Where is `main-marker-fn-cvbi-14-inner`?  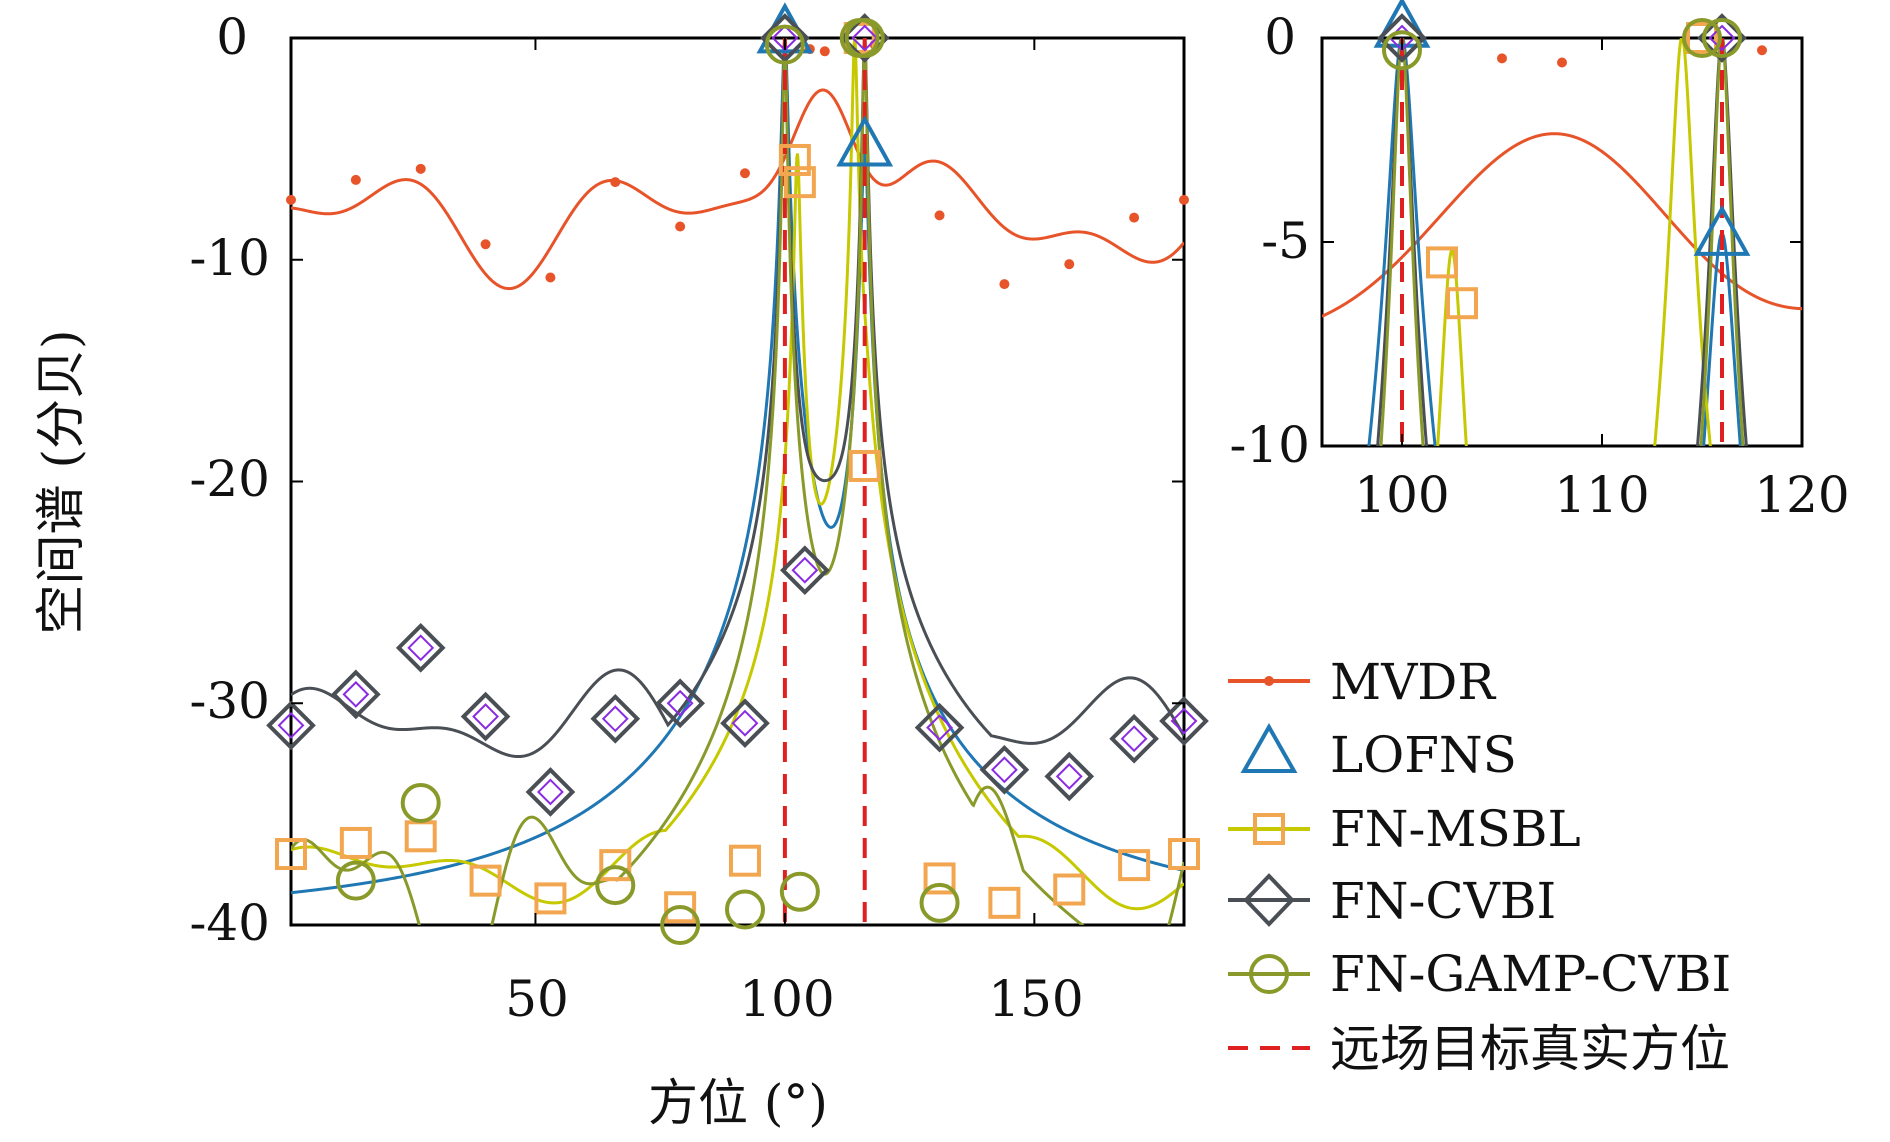 main-marker-fn-cvbi-14-inner is located at coordinates (1134, 739).